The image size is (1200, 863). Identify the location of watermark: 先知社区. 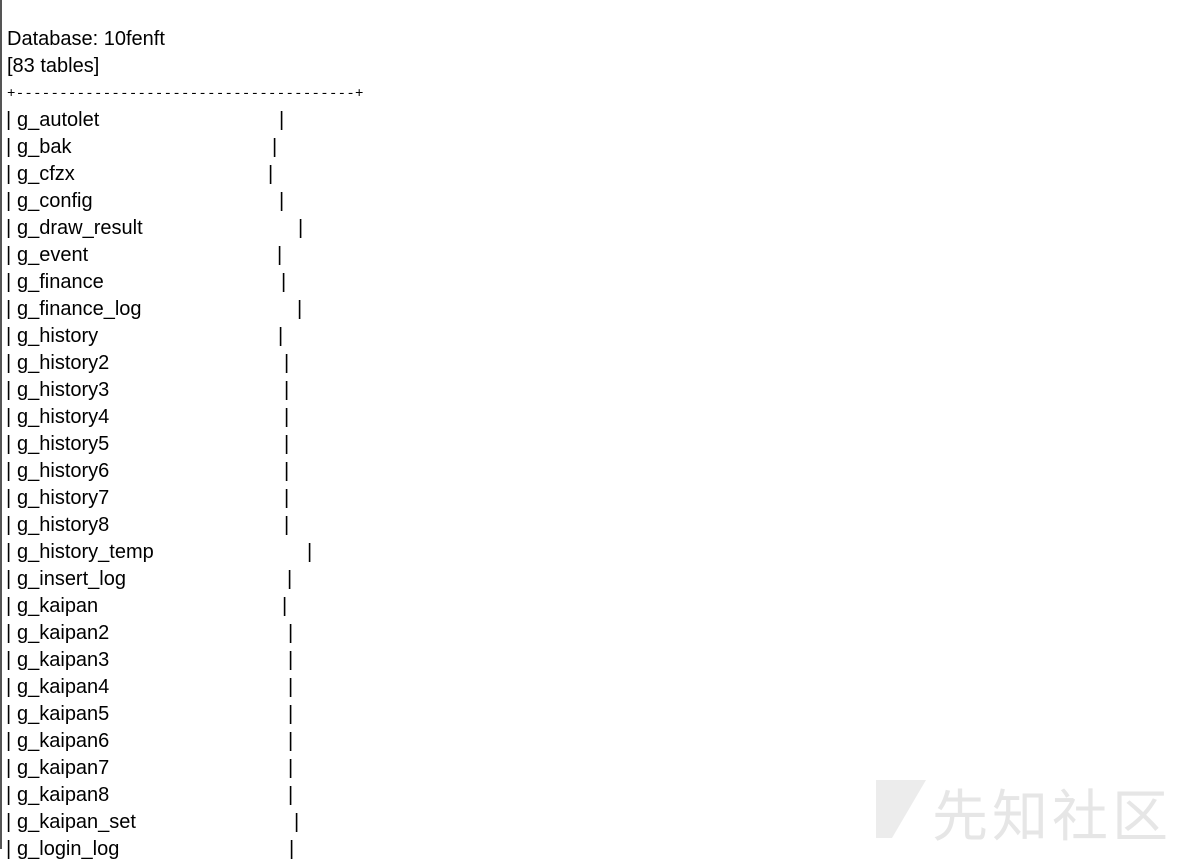
(1052, 817).